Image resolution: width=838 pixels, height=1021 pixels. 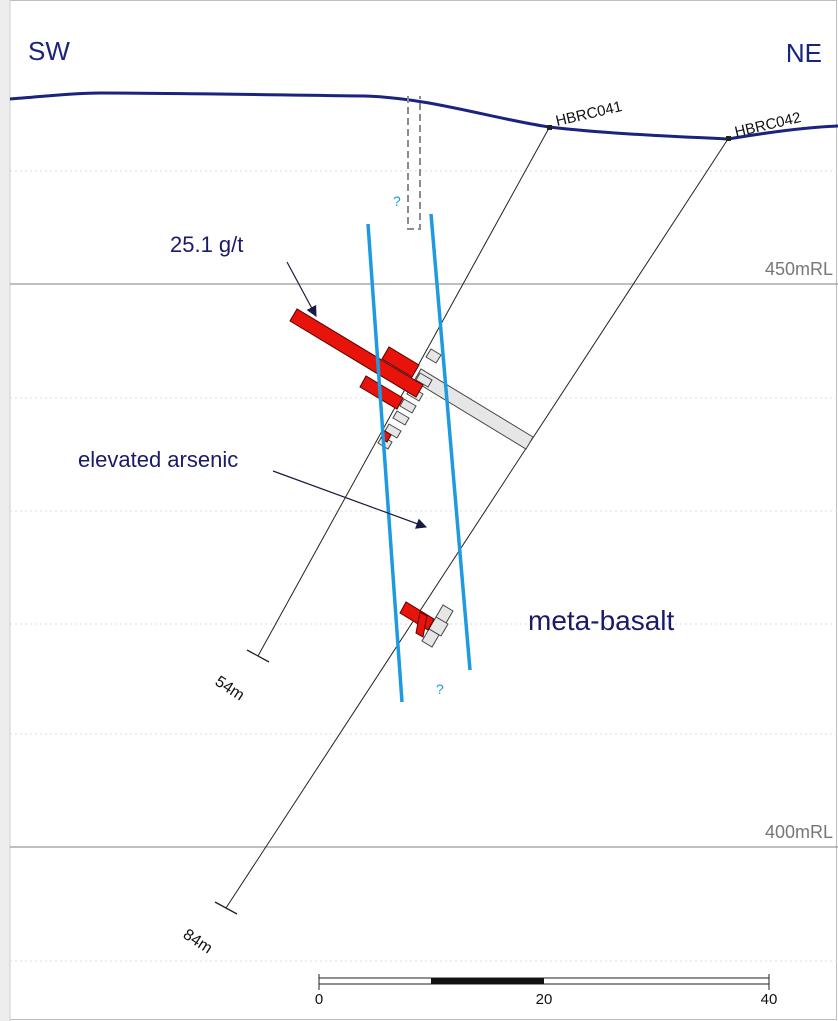 I want to click on orientation-sw: SW, so click(x=49, y=51).